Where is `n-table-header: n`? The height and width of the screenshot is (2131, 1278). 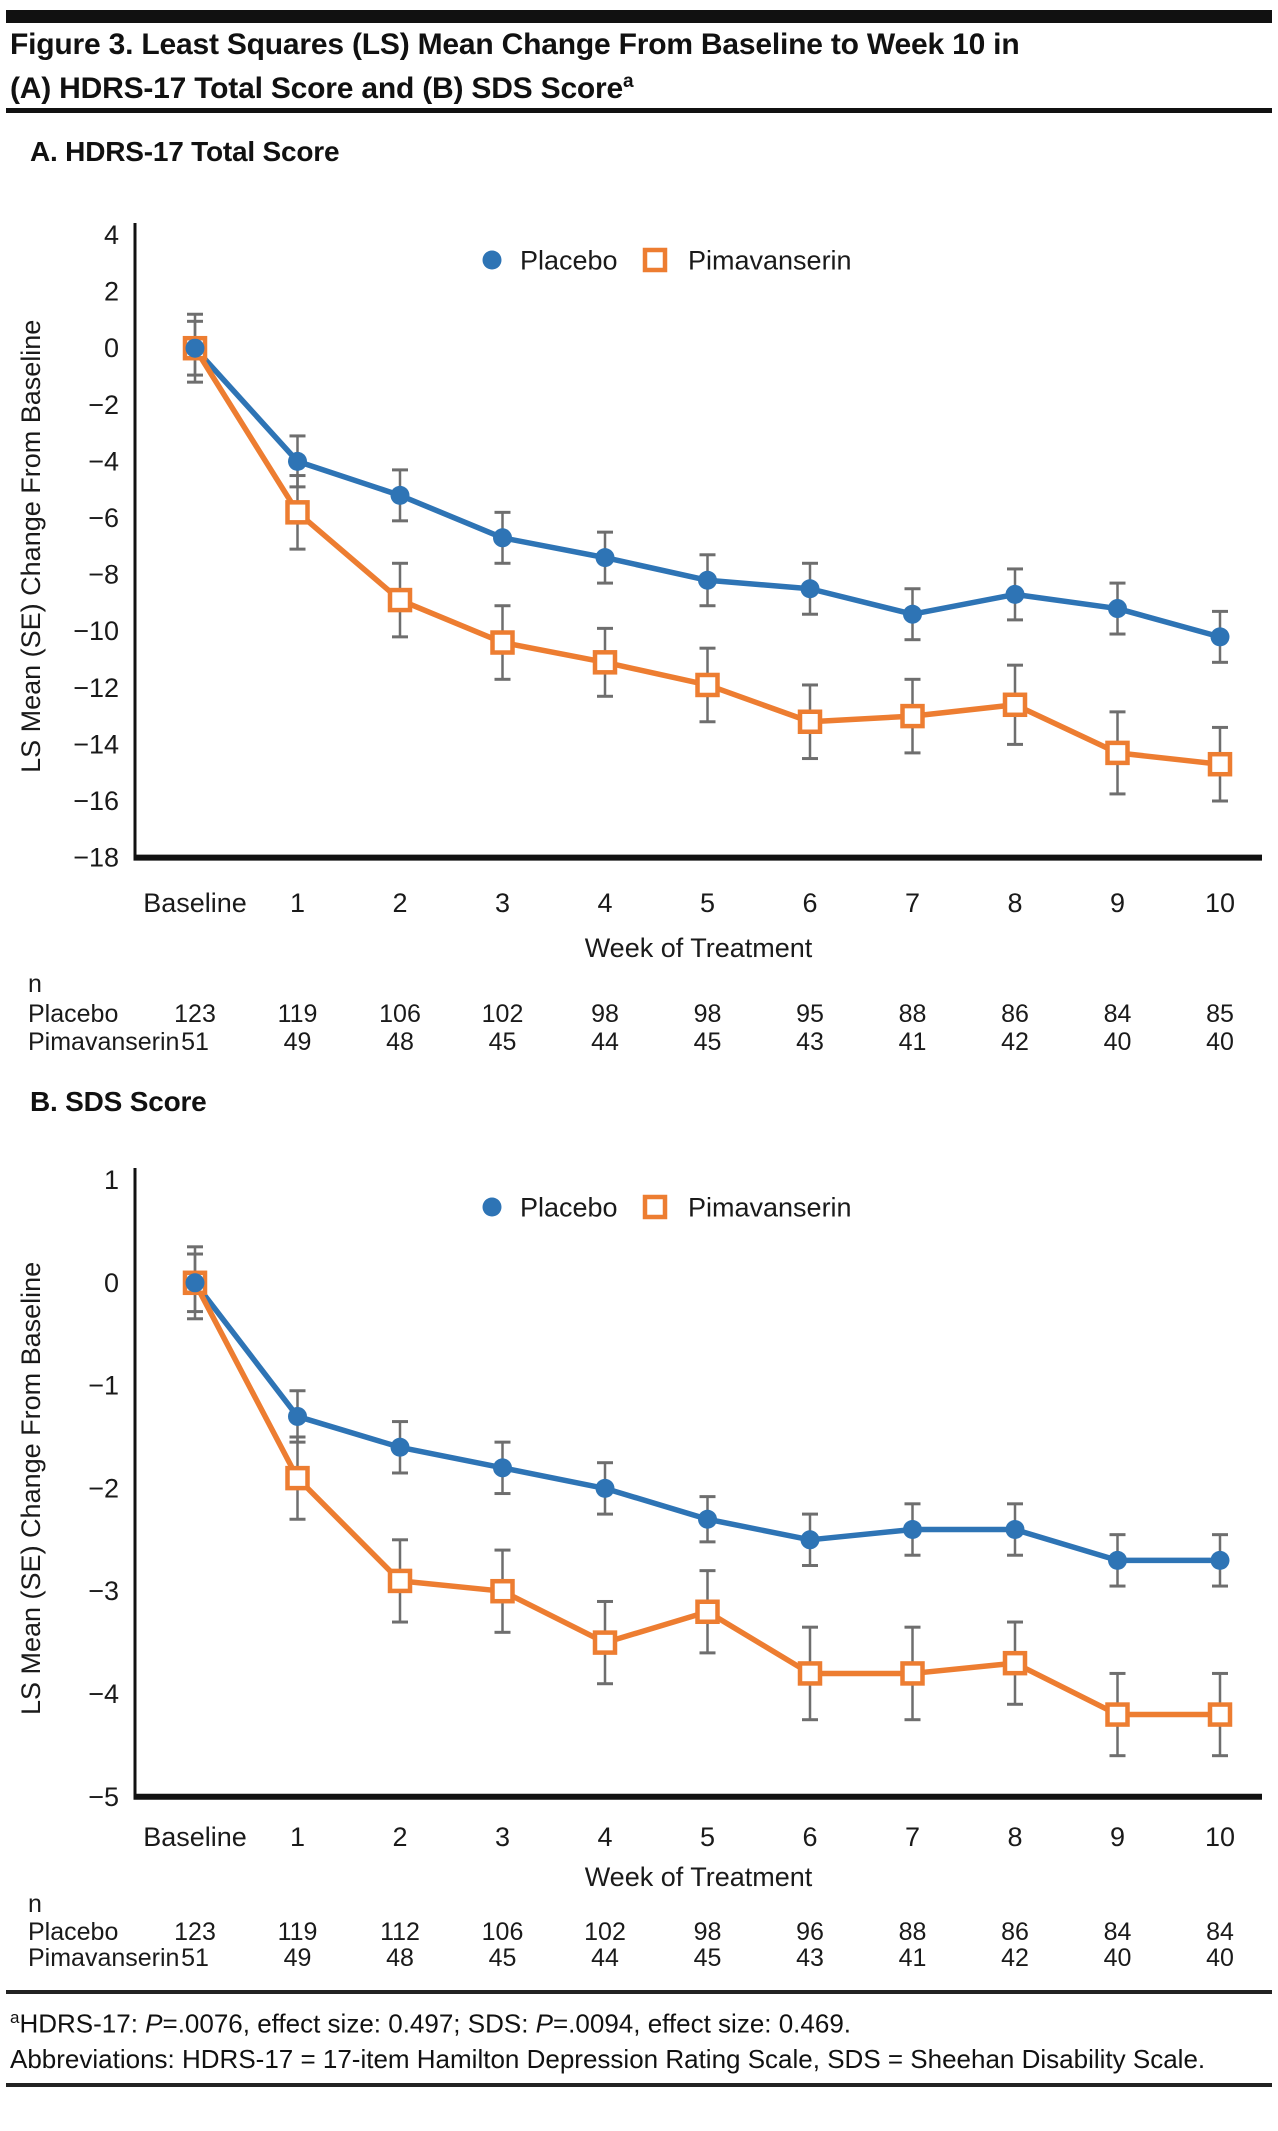
n-table-header: n is located at coordinates (35, 1904).